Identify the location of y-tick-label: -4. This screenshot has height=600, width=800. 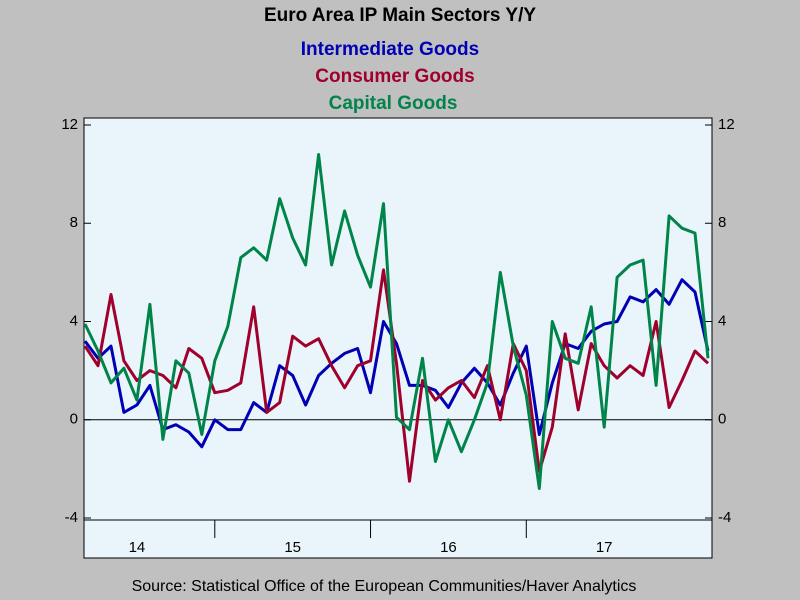
(71, 517).